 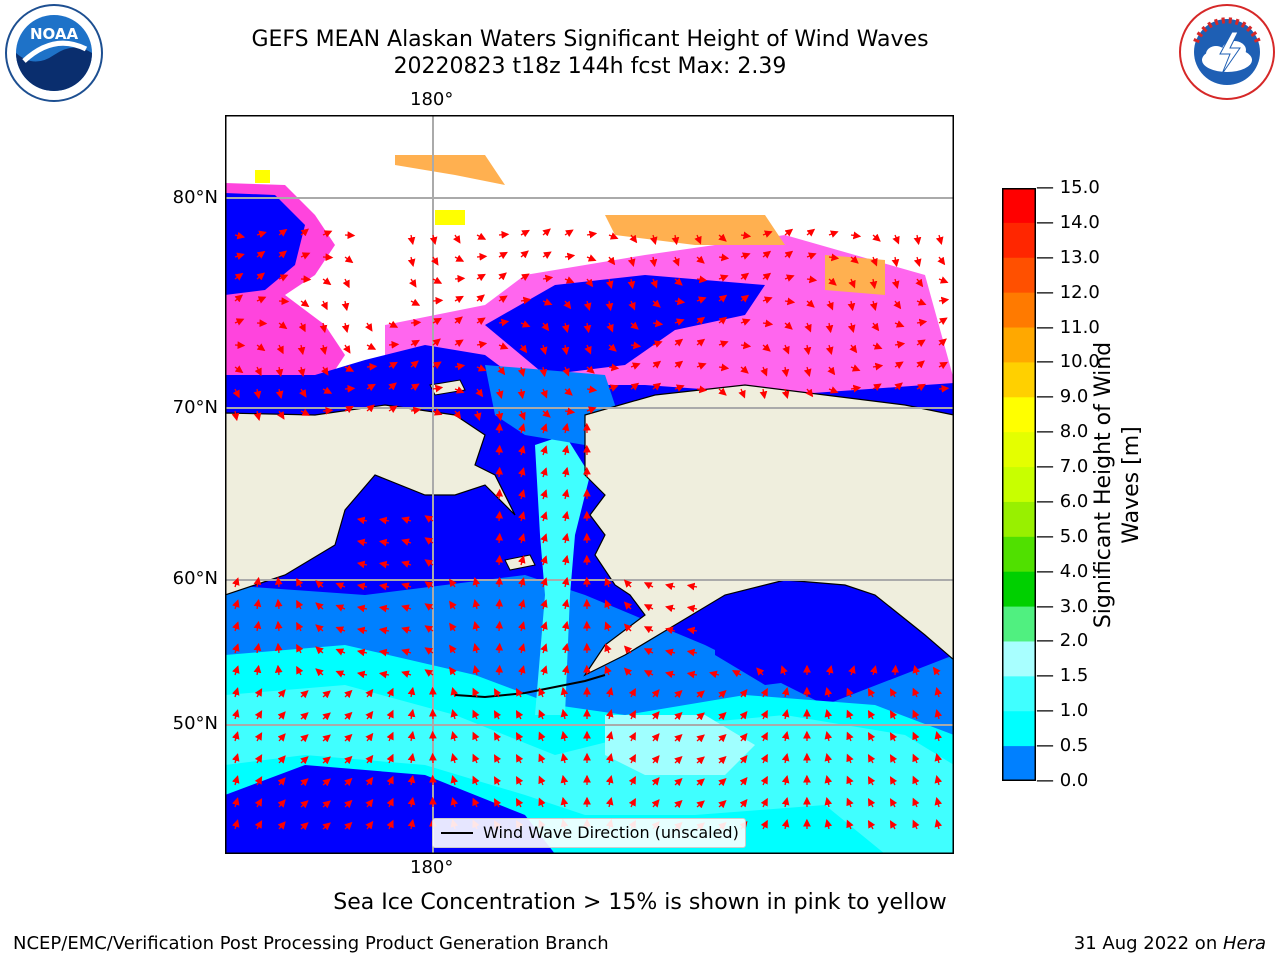 What do you see at coordinates (1068, 362) in the screenshot?
I see `colorbar-tick-label: — 10.0` at bounding box center [1068, 362].